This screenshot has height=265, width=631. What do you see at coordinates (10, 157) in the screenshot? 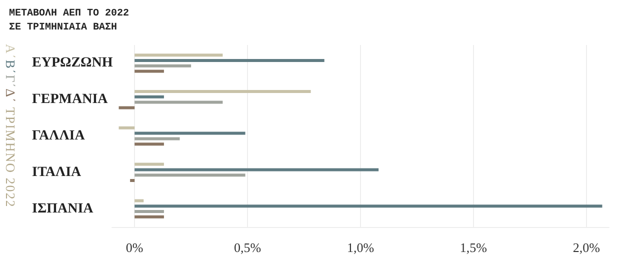
I see `legend-title: ΤΡΙΜΗΝΟ 2022` at bounding box center [10, 157].